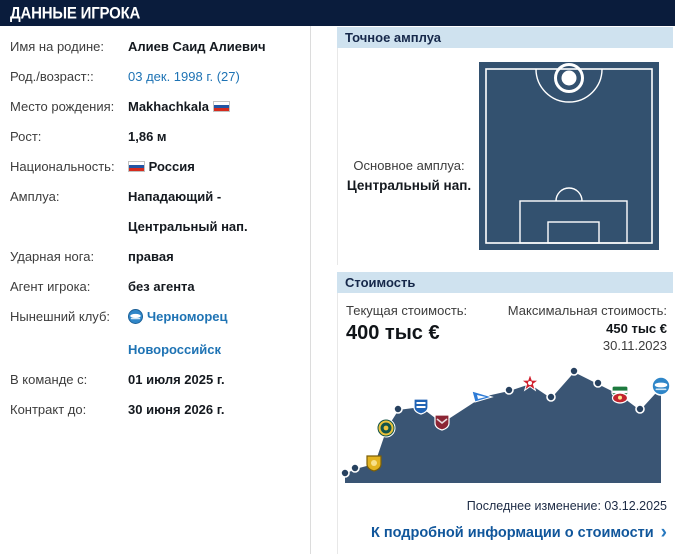  I want to click on section-header: ДАННЫЕ ИГРОКА, so click(337, 13).